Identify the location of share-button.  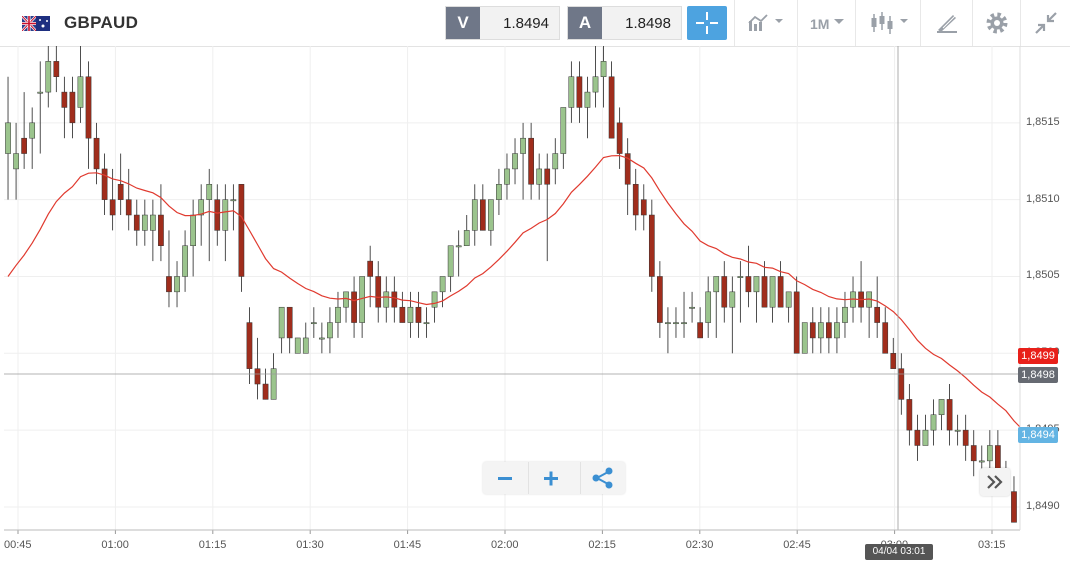
(602, 478).